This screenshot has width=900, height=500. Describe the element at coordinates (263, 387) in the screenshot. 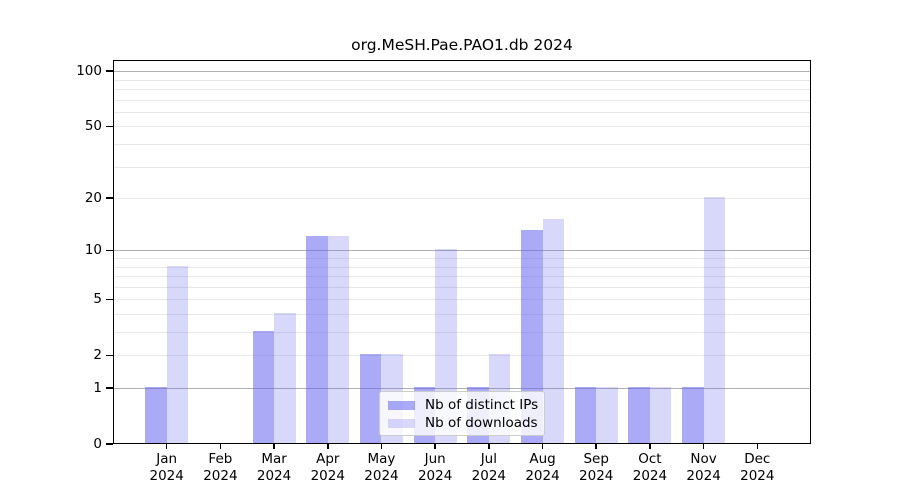

I see `bar-mar-ips` at that location.